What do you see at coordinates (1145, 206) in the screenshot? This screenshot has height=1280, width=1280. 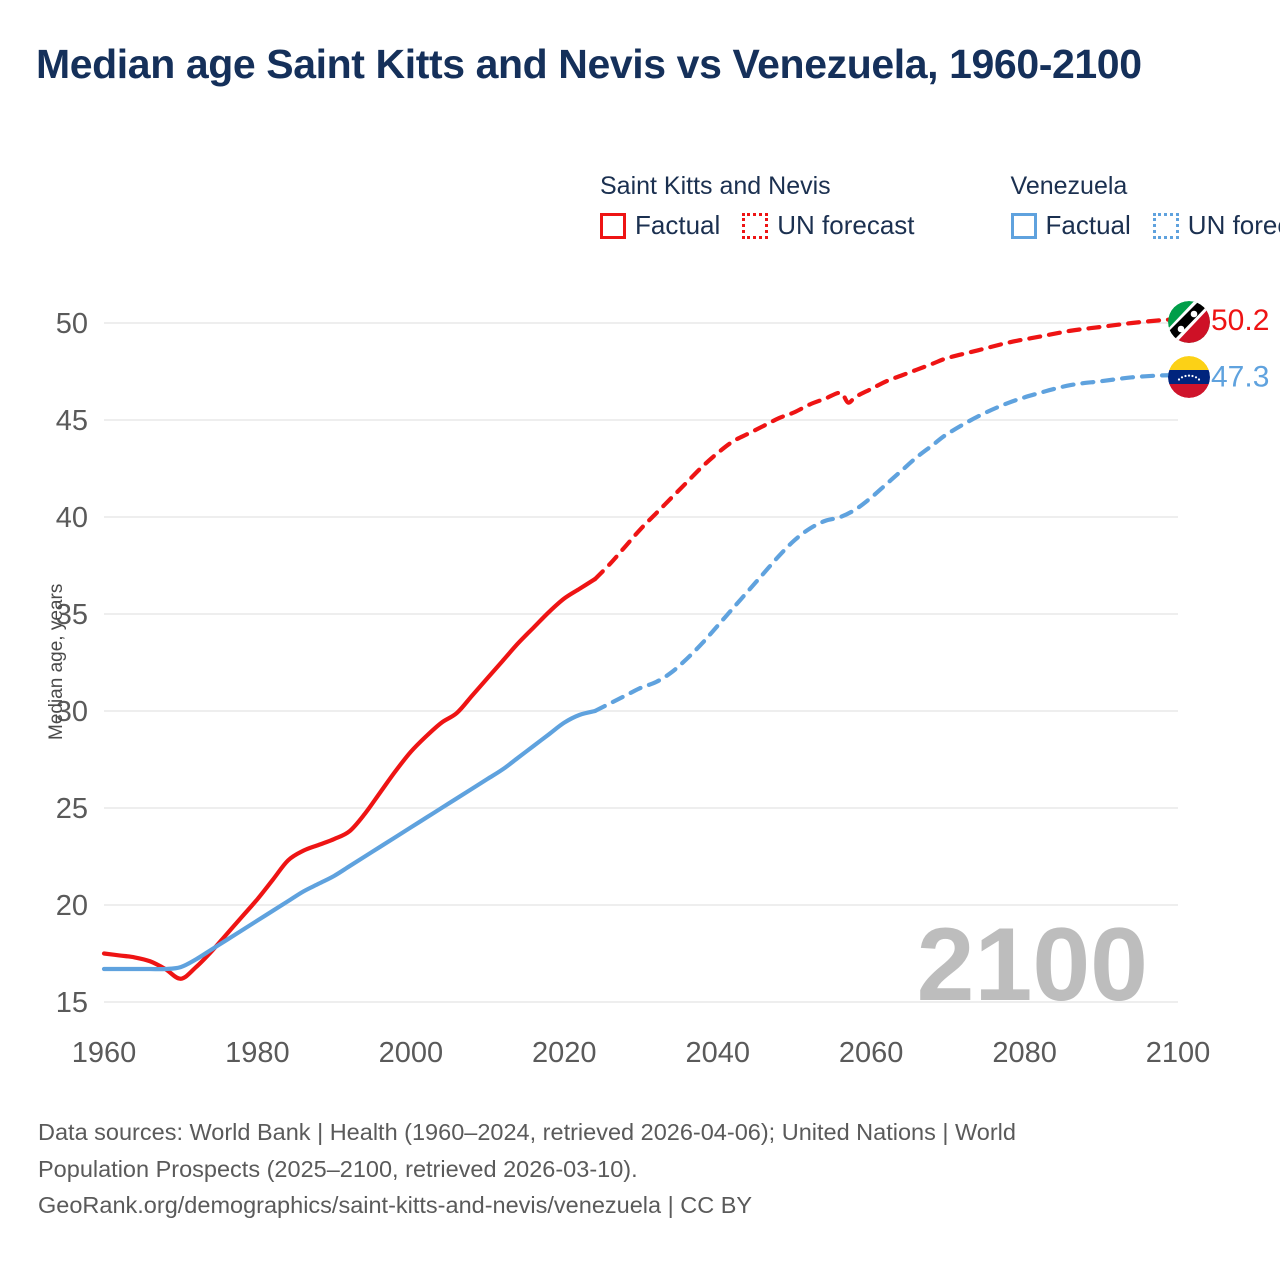 I see `legend-group-venezuela: Venezuela Factual UN forecast` at bounding box center [1145, 206].